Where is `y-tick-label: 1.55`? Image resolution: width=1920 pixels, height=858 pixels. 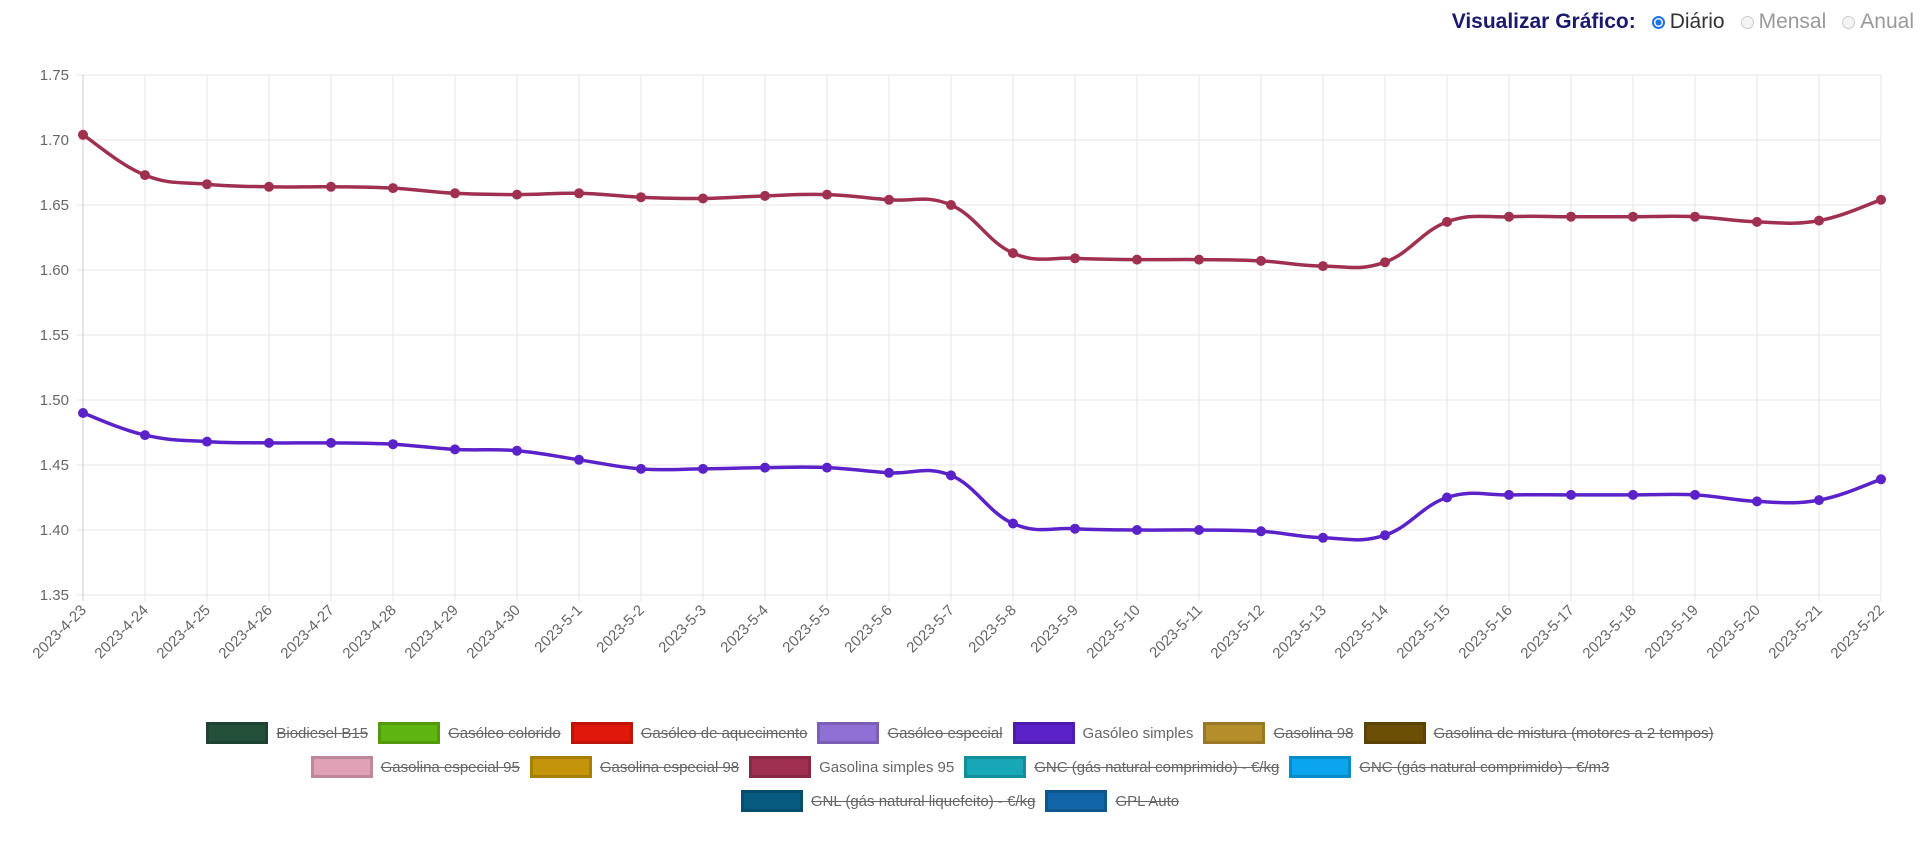
y-tick-label: 1.55 is located at coordinates (54, 335).